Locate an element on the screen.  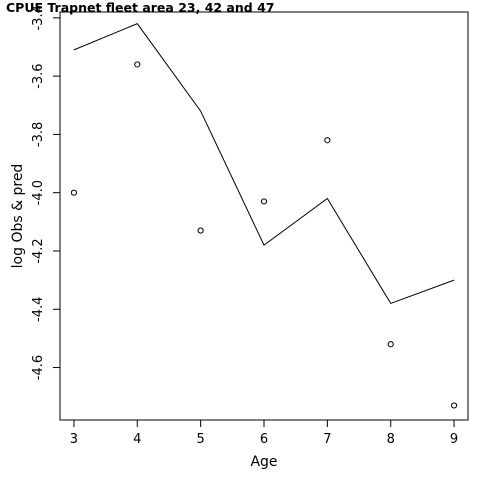
x-axis-label: Age is located at coordinates (263, 462).